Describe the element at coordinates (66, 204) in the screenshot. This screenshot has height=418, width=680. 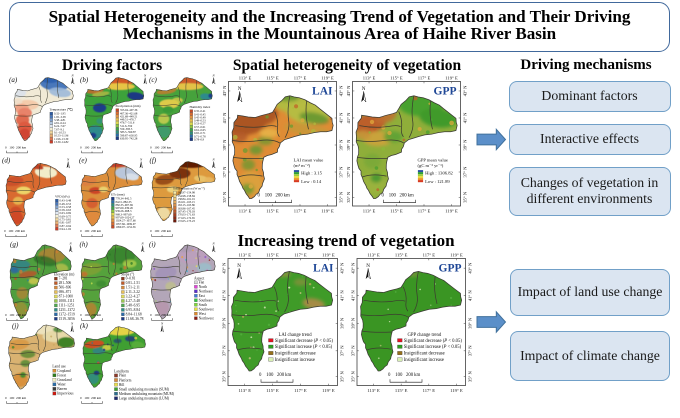
I see `svg-text: 0.48–0.53` at that location.